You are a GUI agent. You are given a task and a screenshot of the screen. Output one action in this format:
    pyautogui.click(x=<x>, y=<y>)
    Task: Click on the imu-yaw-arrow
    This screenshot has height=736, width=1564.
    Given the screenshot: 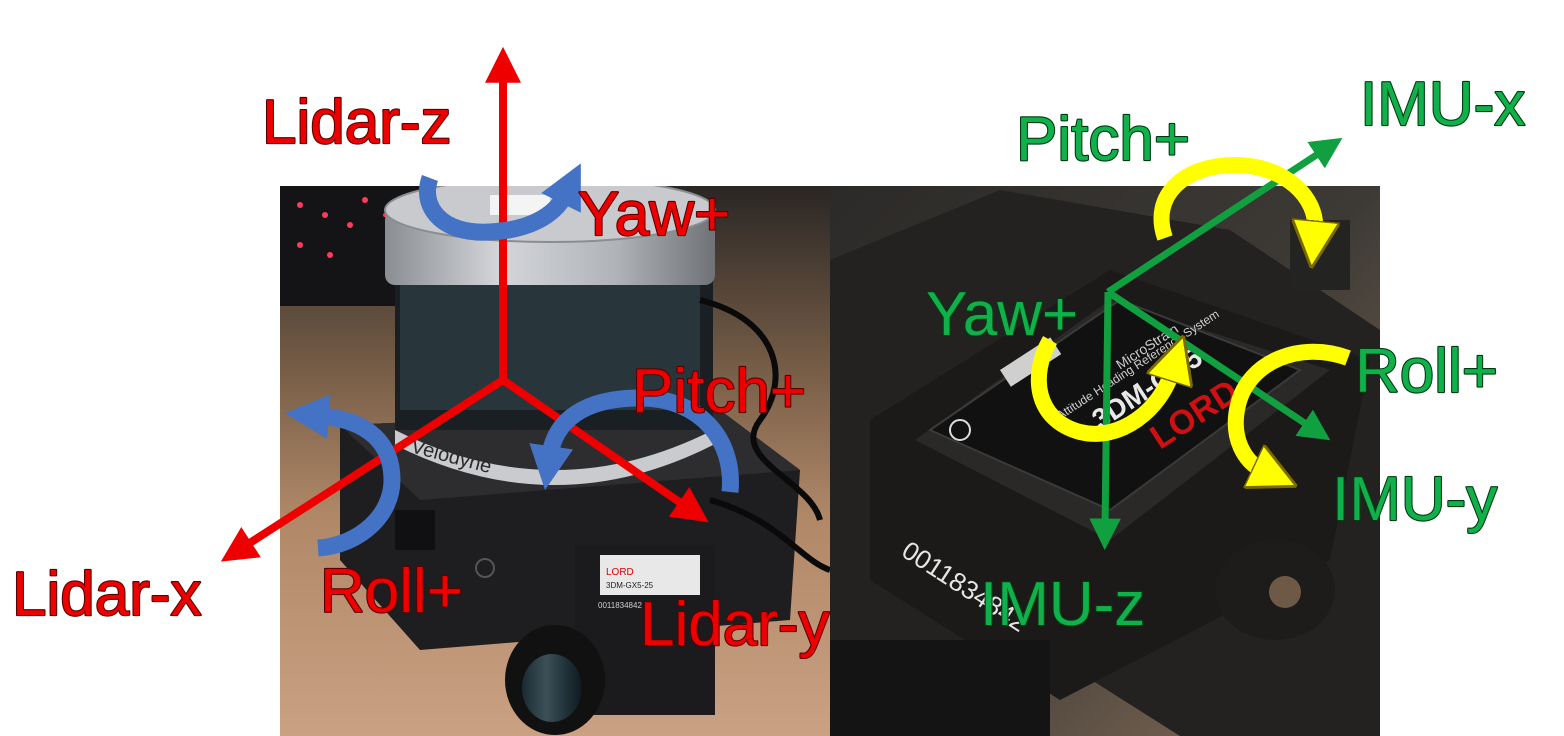 What is the action you would take?
    pyautogui.click(x=1101, y=391)
    